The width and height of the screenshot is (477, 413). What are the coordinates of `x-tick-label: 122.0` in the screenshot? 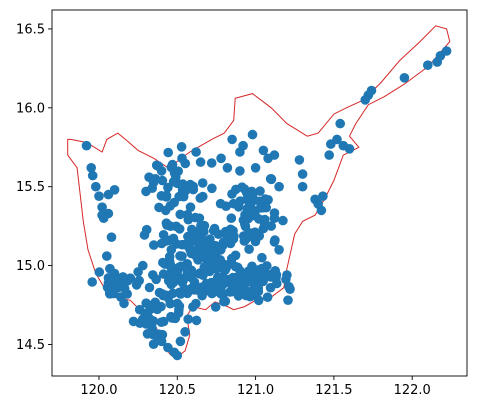 It's located at (412, 390).